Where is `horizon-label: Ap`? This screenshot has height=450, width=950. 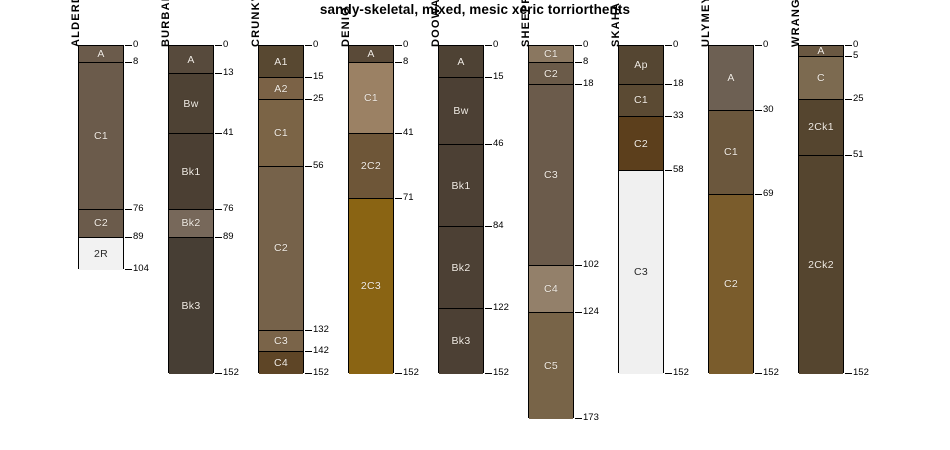 horizon-label: Ap is located at coordinates (641, 64).